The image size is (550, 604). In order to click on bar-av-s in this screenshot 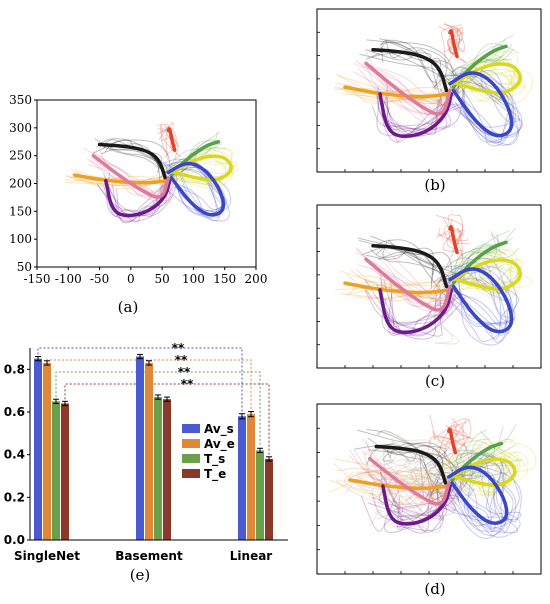, I will do `click(242, 478)`.